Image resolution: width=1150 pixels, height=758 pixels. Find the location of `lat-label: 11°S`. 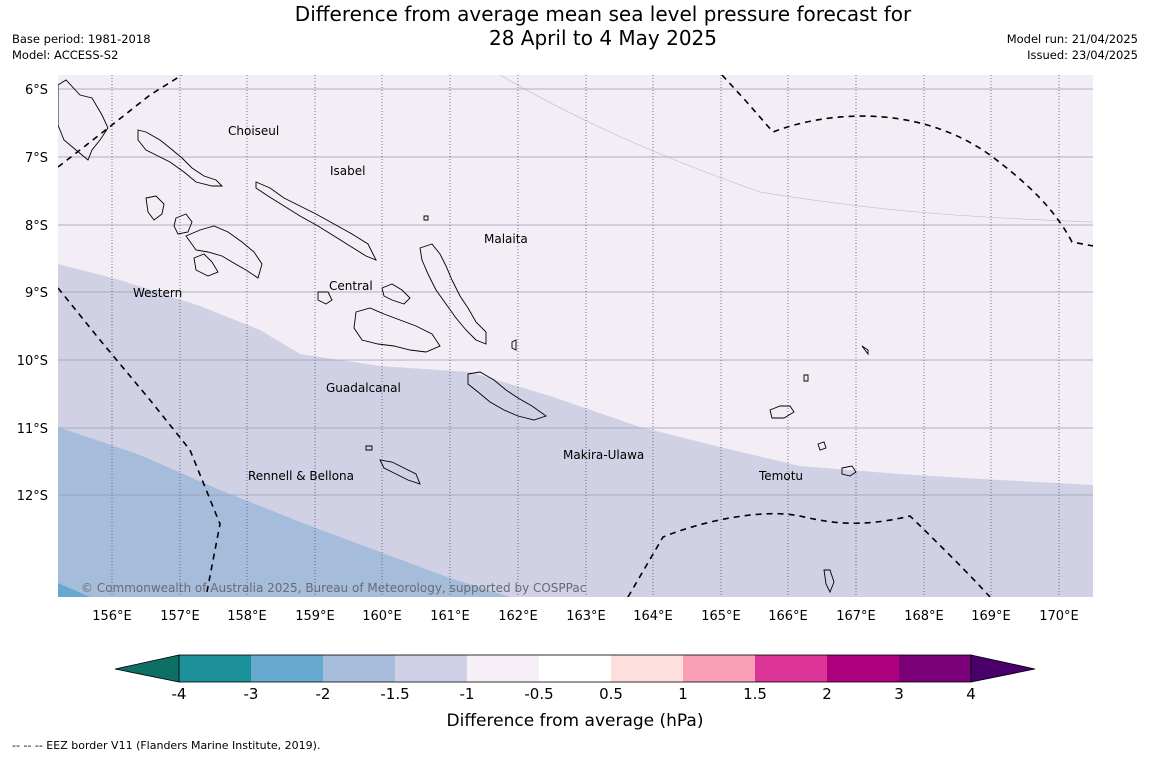

lat-label: 11°S is located at coordinates (32, 429).